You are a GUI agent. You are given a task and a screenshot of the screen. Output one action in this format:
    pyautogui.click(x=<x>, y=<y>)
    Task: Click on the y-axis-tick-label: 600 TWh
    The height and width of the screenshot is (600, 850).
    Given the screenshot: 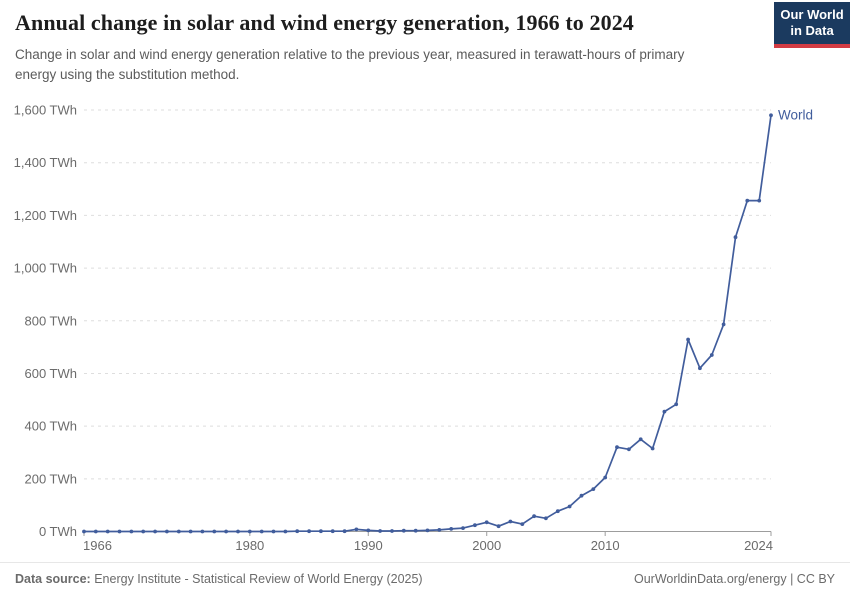 What is the action you would take?
    pyautogui.click(x=50, y=373)
    